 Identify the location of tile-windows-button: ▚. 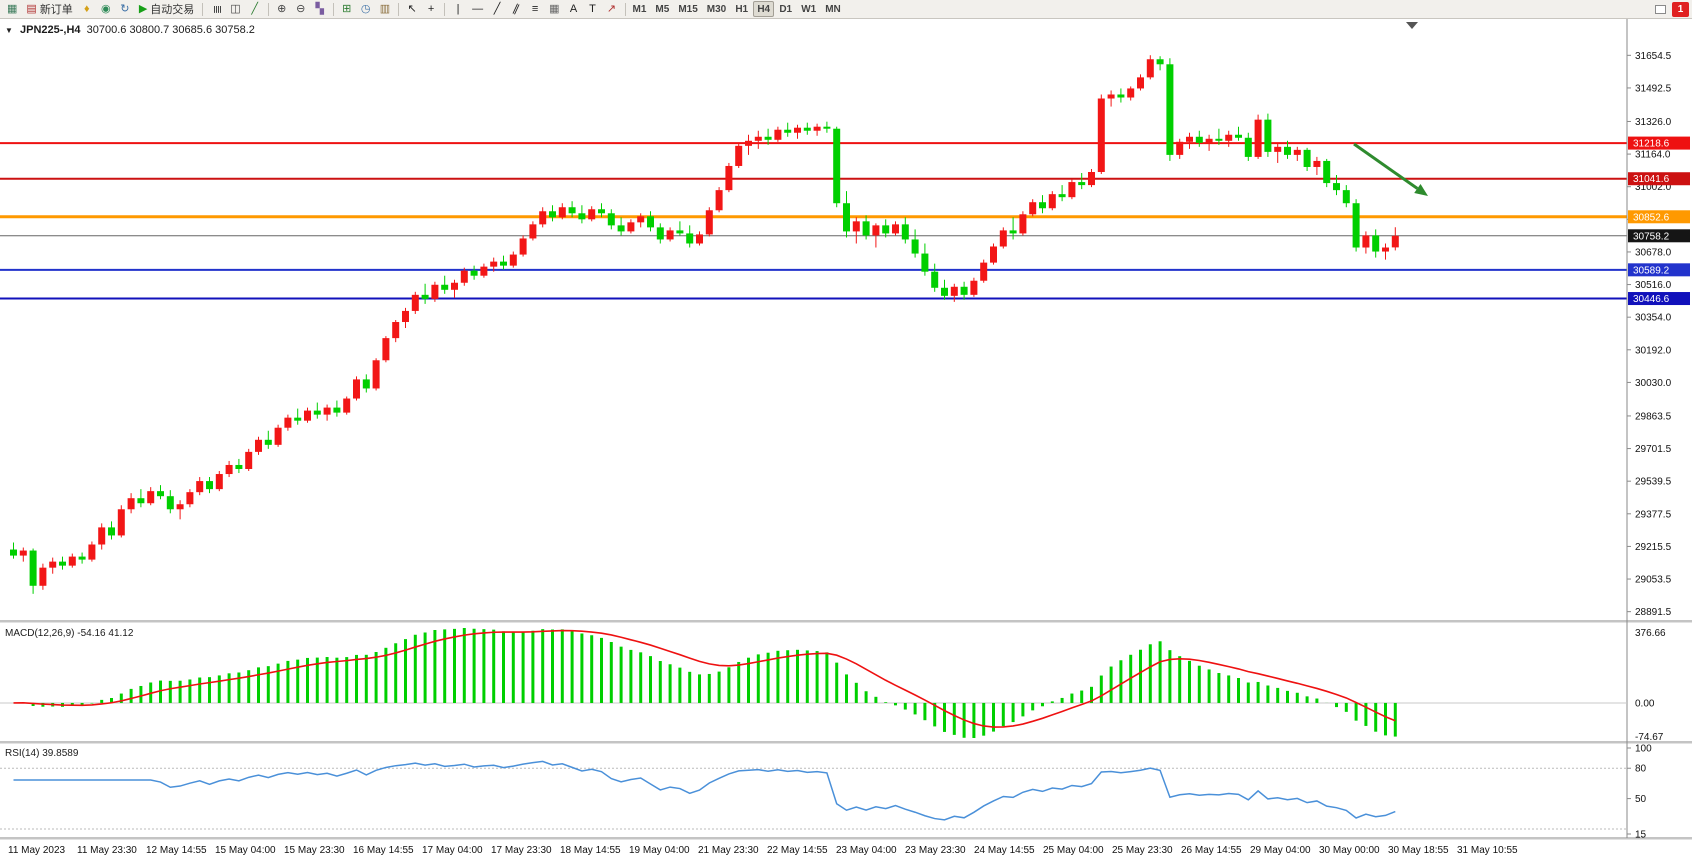
(320, 9).